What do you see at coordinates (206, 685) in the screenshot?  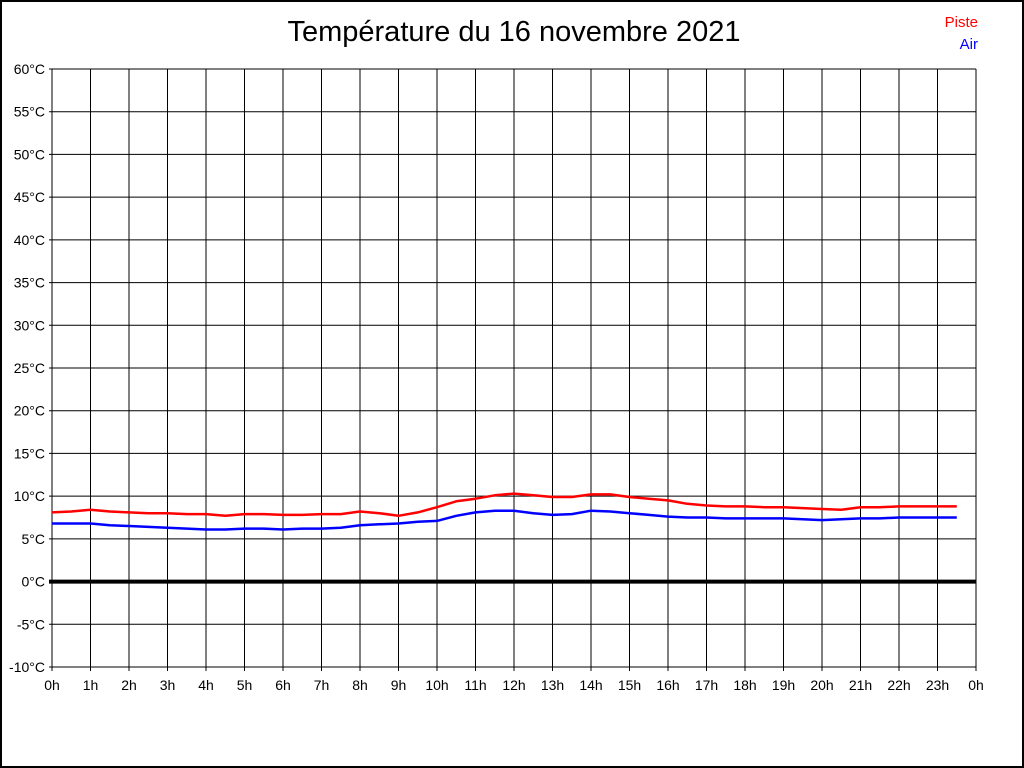 I see `x-tick-label: 4h` at bounding box center [206, 685].